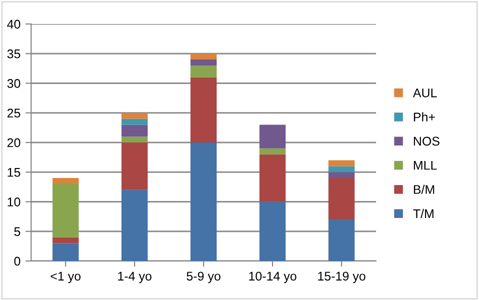 The height and width of the screenshot is (300, 479). I want to click on legend-label: T/M, so click(423, 213).